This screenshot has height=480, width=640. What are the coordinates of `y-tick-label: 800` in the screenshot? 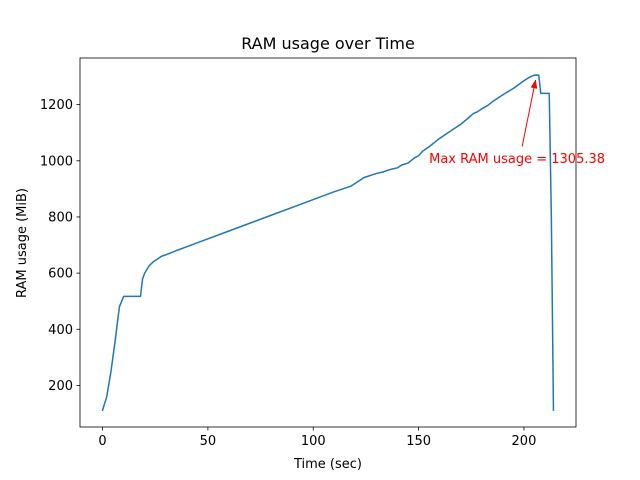 It's located at (60, 217).